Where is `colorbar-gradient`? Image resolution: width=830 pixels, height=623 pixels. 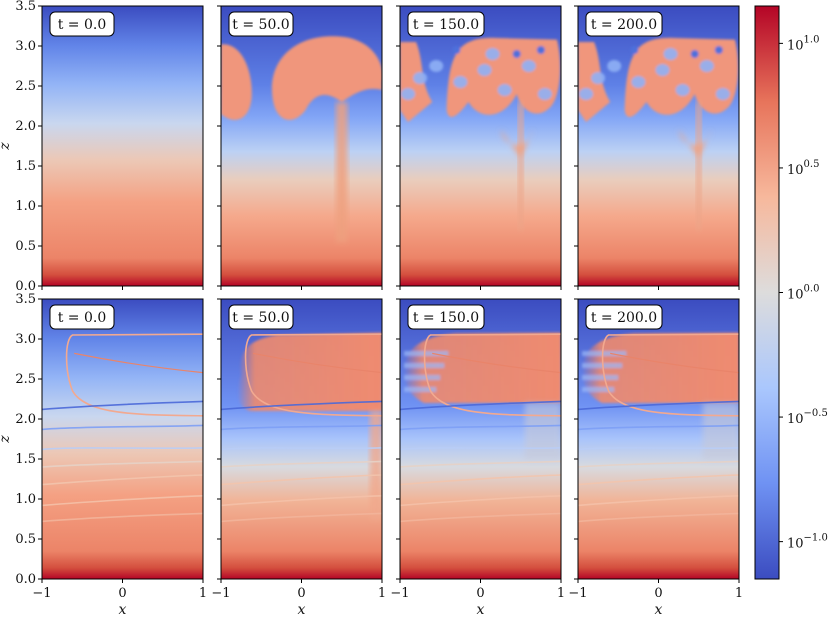
colorbar-gradient is located at coordinates (767, 292).